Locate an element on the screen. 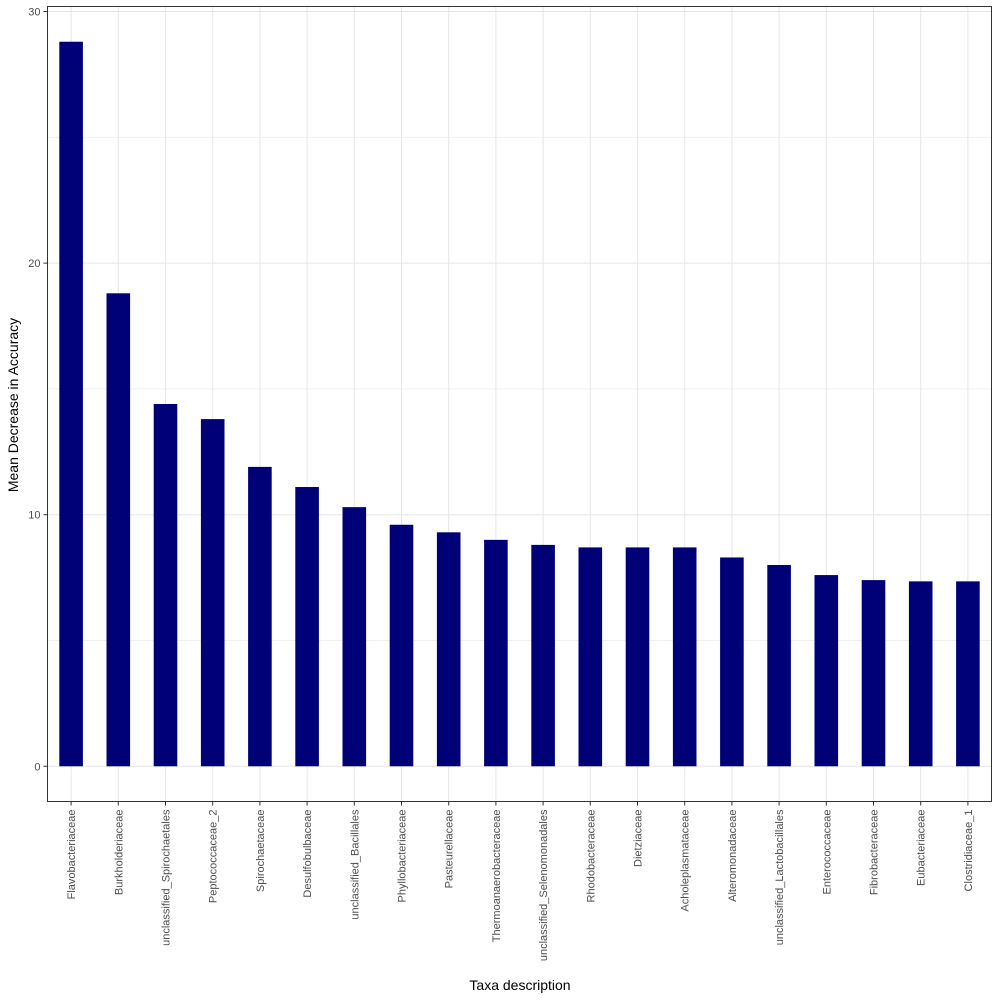  x-tick-label: Burkholderiaceae is located at coordinates (119, 853).